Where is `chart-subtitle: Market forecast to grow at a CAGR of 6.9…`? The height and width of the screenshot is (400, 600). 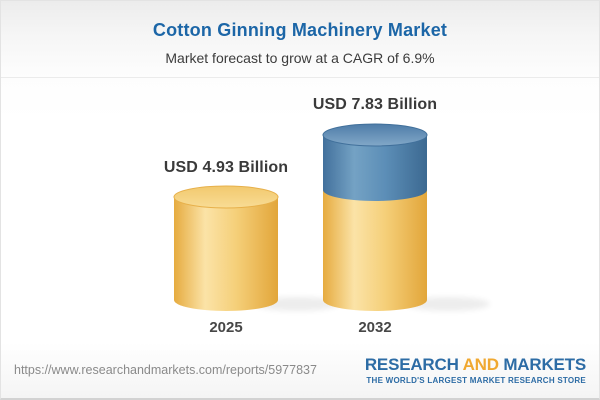
chart-subtitle: Market forecast to grow at a CAGR of 6.9… is located at coordinates (300, 58).